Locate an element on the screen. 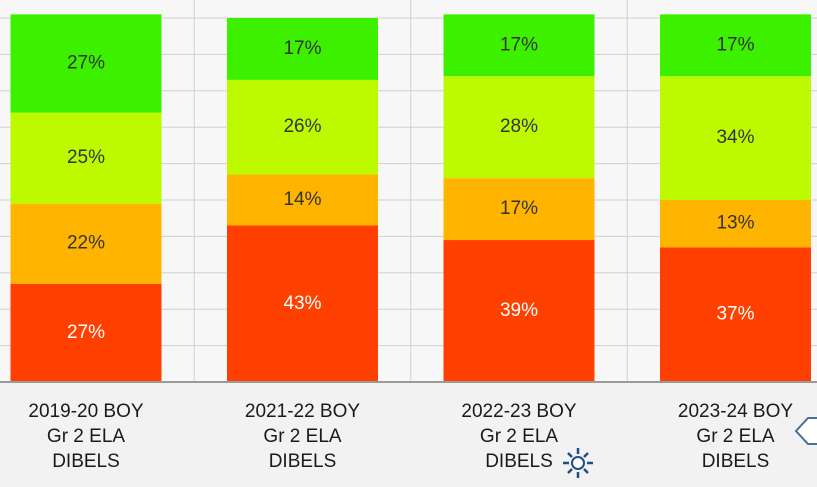  value-label: 34% is located at coordinates (735, 137).